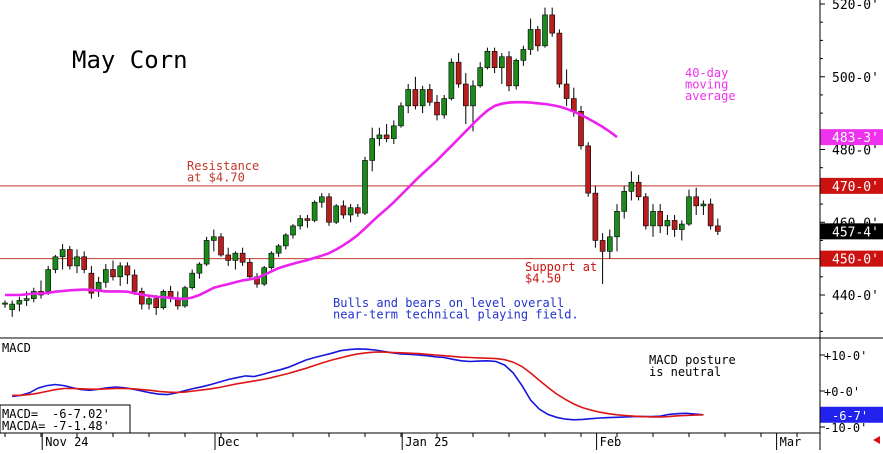 The image size is (883, 454). I want to click on commentary-line: Bulls and bears on level overall, so click(448, 303).